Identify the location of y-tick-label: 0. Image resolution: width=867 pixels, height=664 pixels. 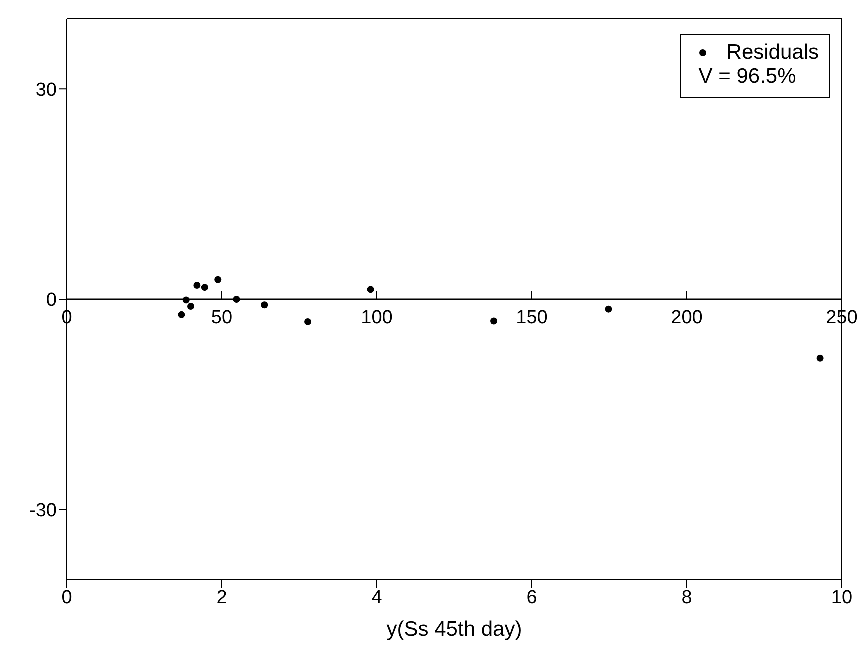
(51, 301).